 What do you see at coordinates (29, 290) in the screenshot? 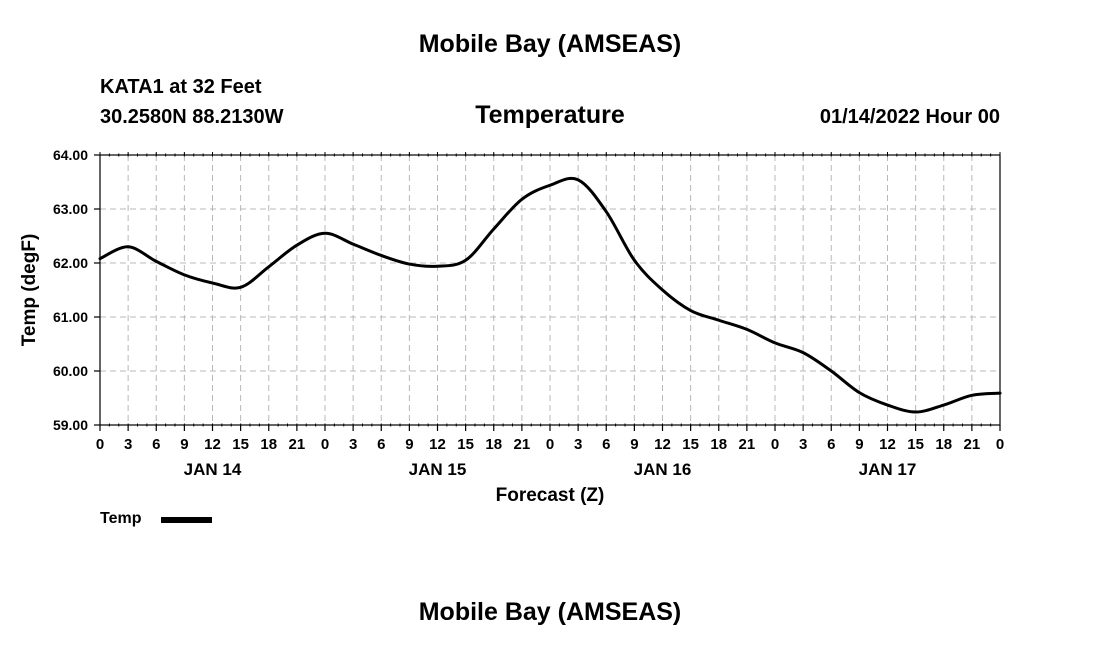
I see `y-axis-title: Temp (degF)` at bounding box center [29, 290].